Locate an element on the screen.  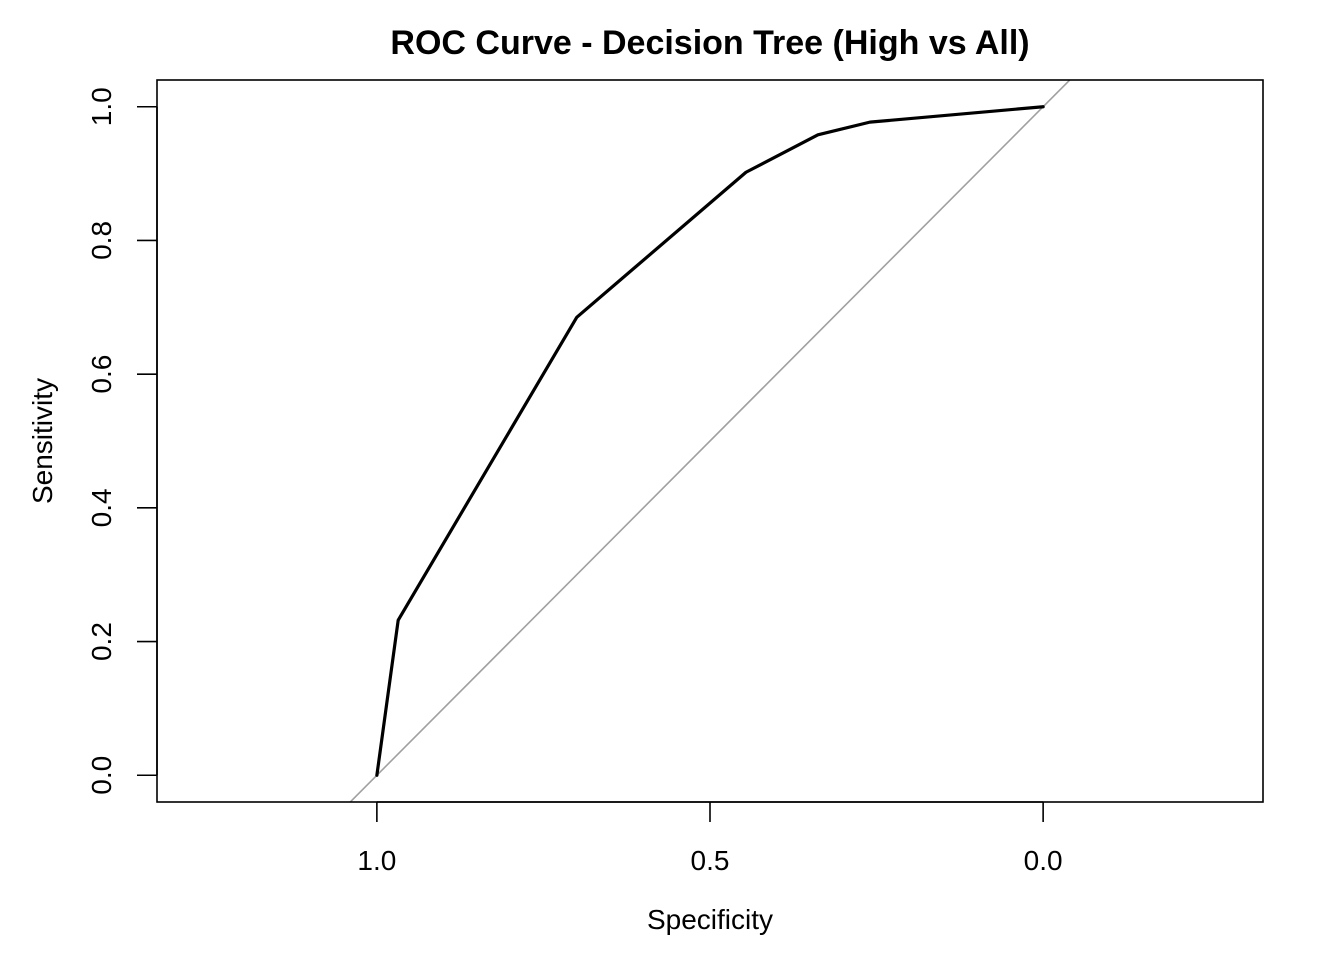
y-tick-label: 1.0 is located at coordinates (101, 106).